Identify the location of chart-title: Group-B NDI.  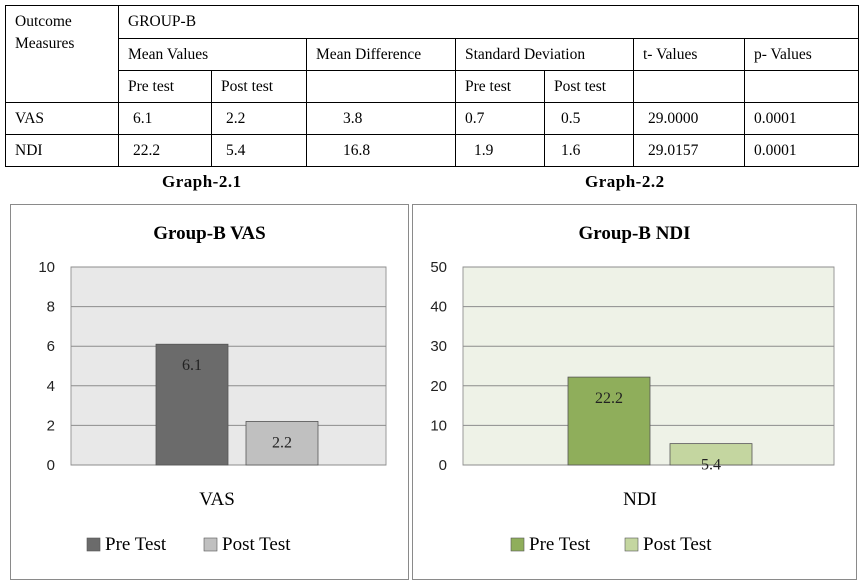
(634, 233).